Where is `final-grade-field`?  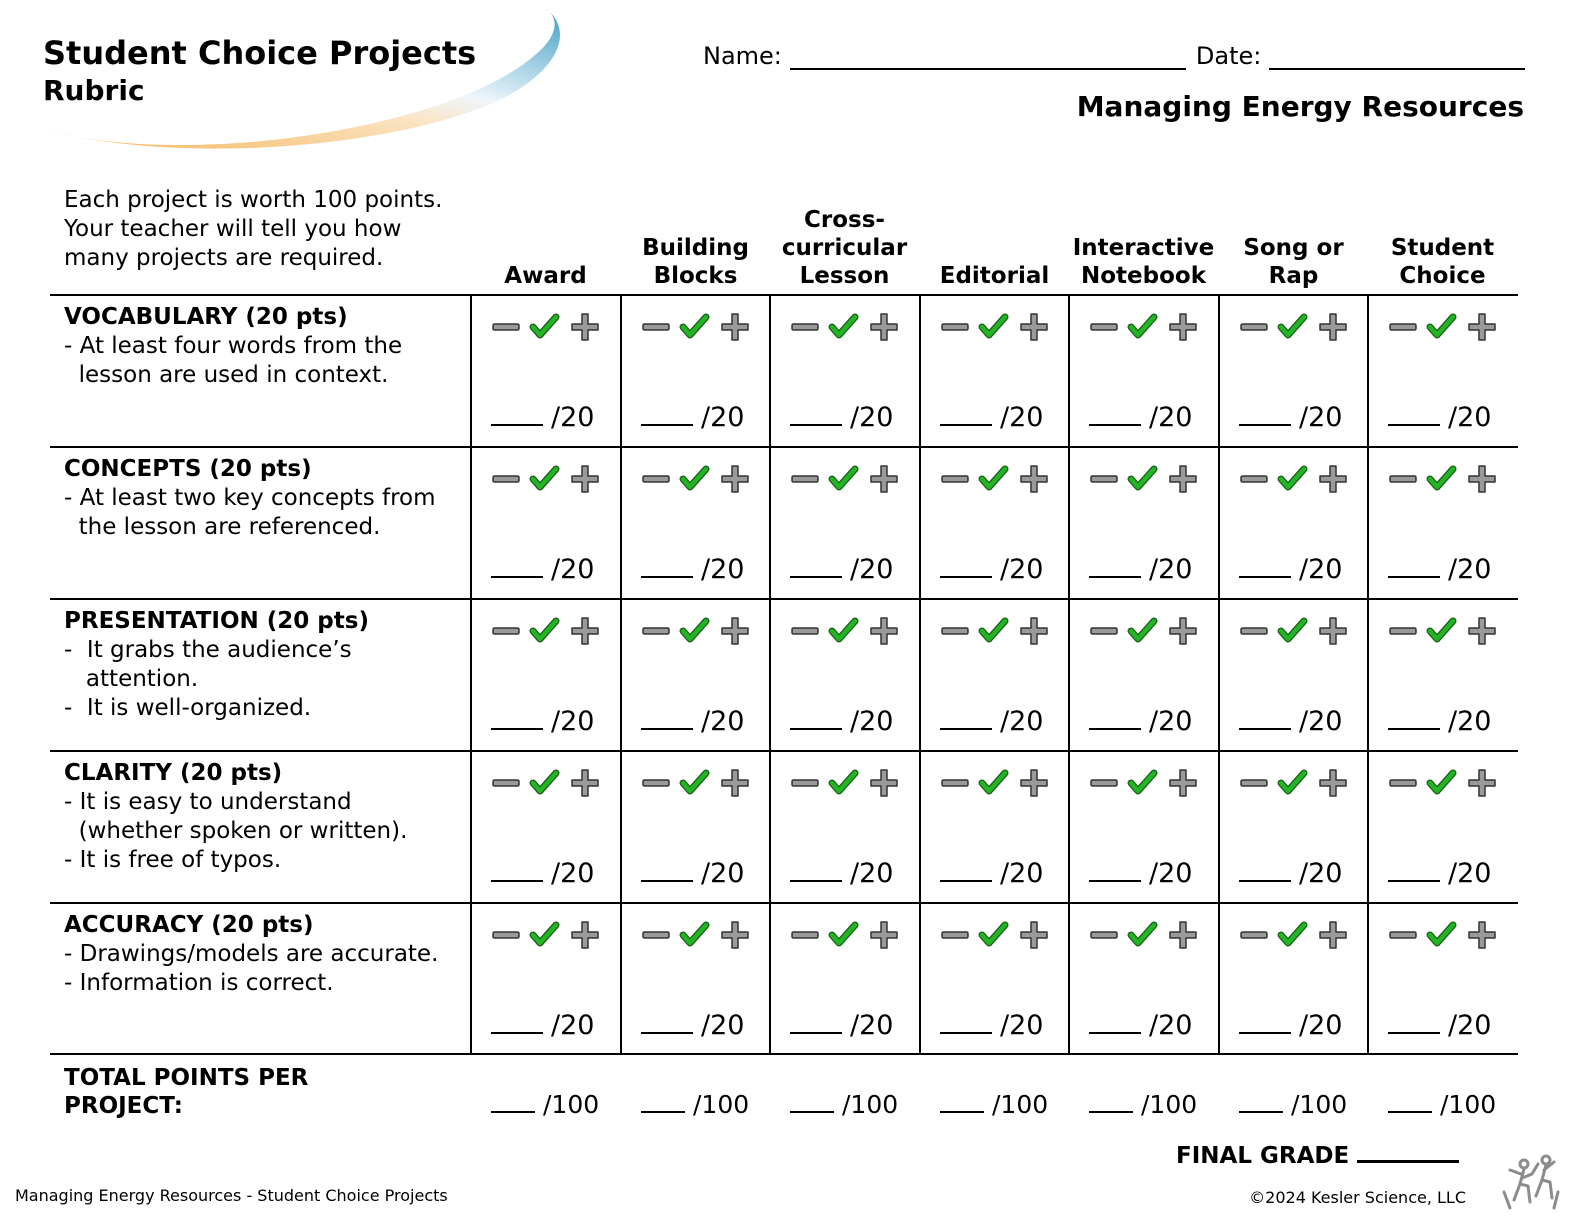
final-grade-field is located at coordinates (1408, 1149).